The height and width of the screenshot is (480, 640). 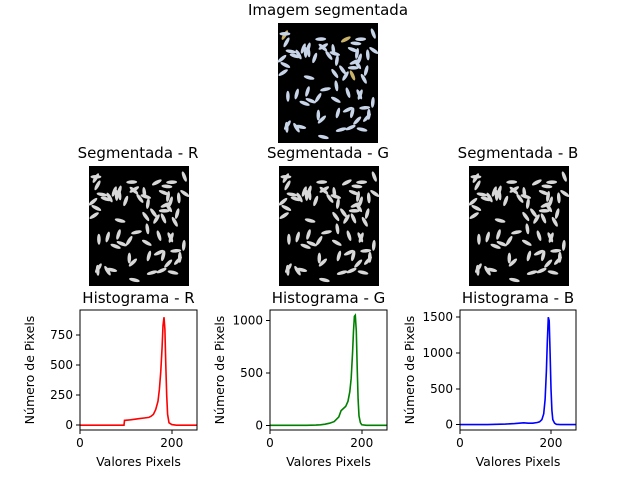 I want to click on axes-frame, so click(x=328, y=370).